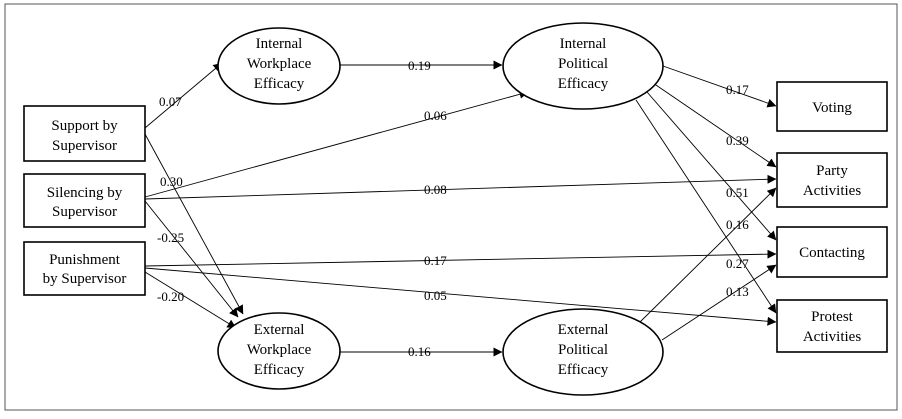 The image size is (902, 419). Describe the element at coordinates (583, 370) in the screenshot. I see `node-epe-line-3: Efficacy` at that location.